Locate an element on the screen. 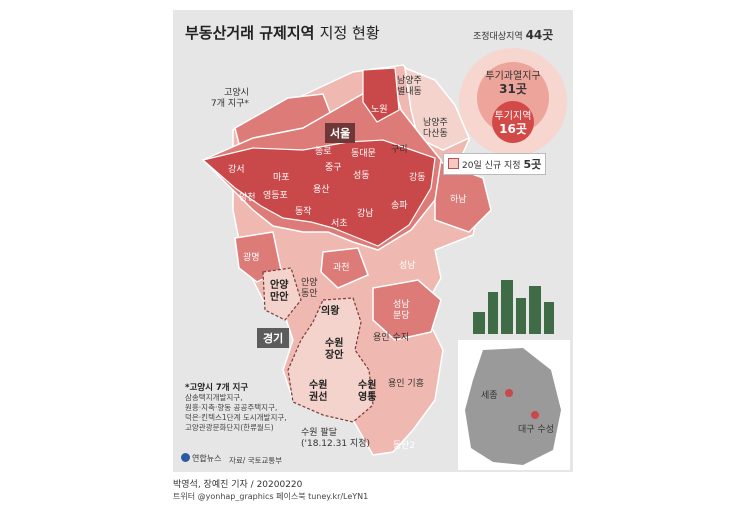  source-text: 자료/ 국토교통부 is located at coordinates (256, 460).